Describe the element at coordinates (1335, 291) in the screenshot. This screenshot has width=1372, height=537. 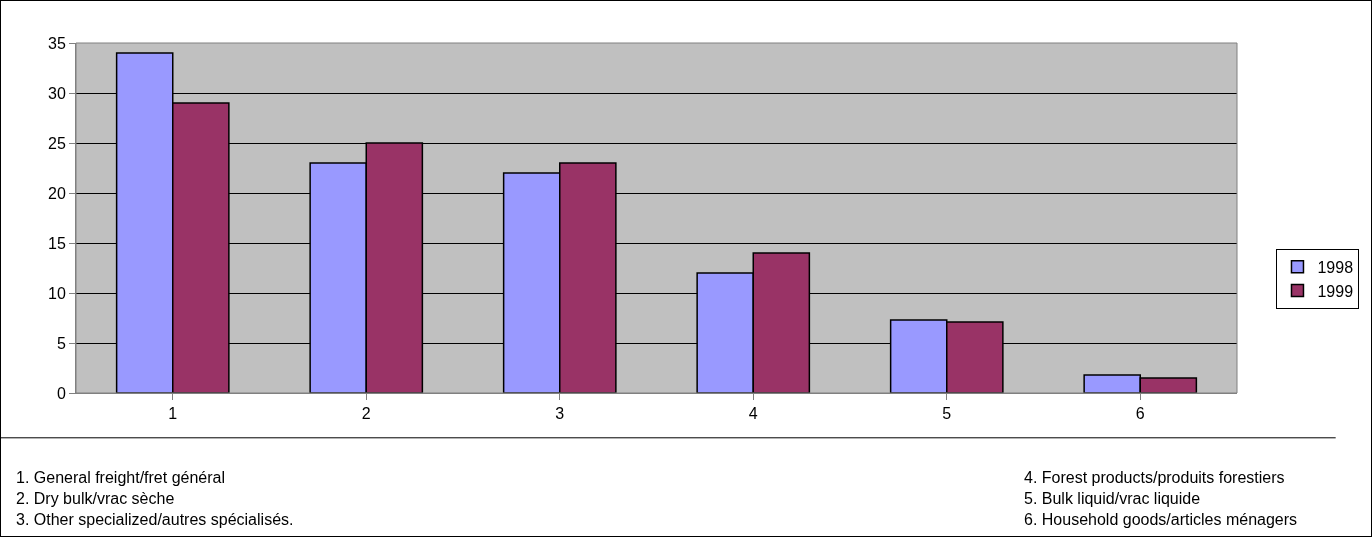
I see `legend-label: 1999` at that location.